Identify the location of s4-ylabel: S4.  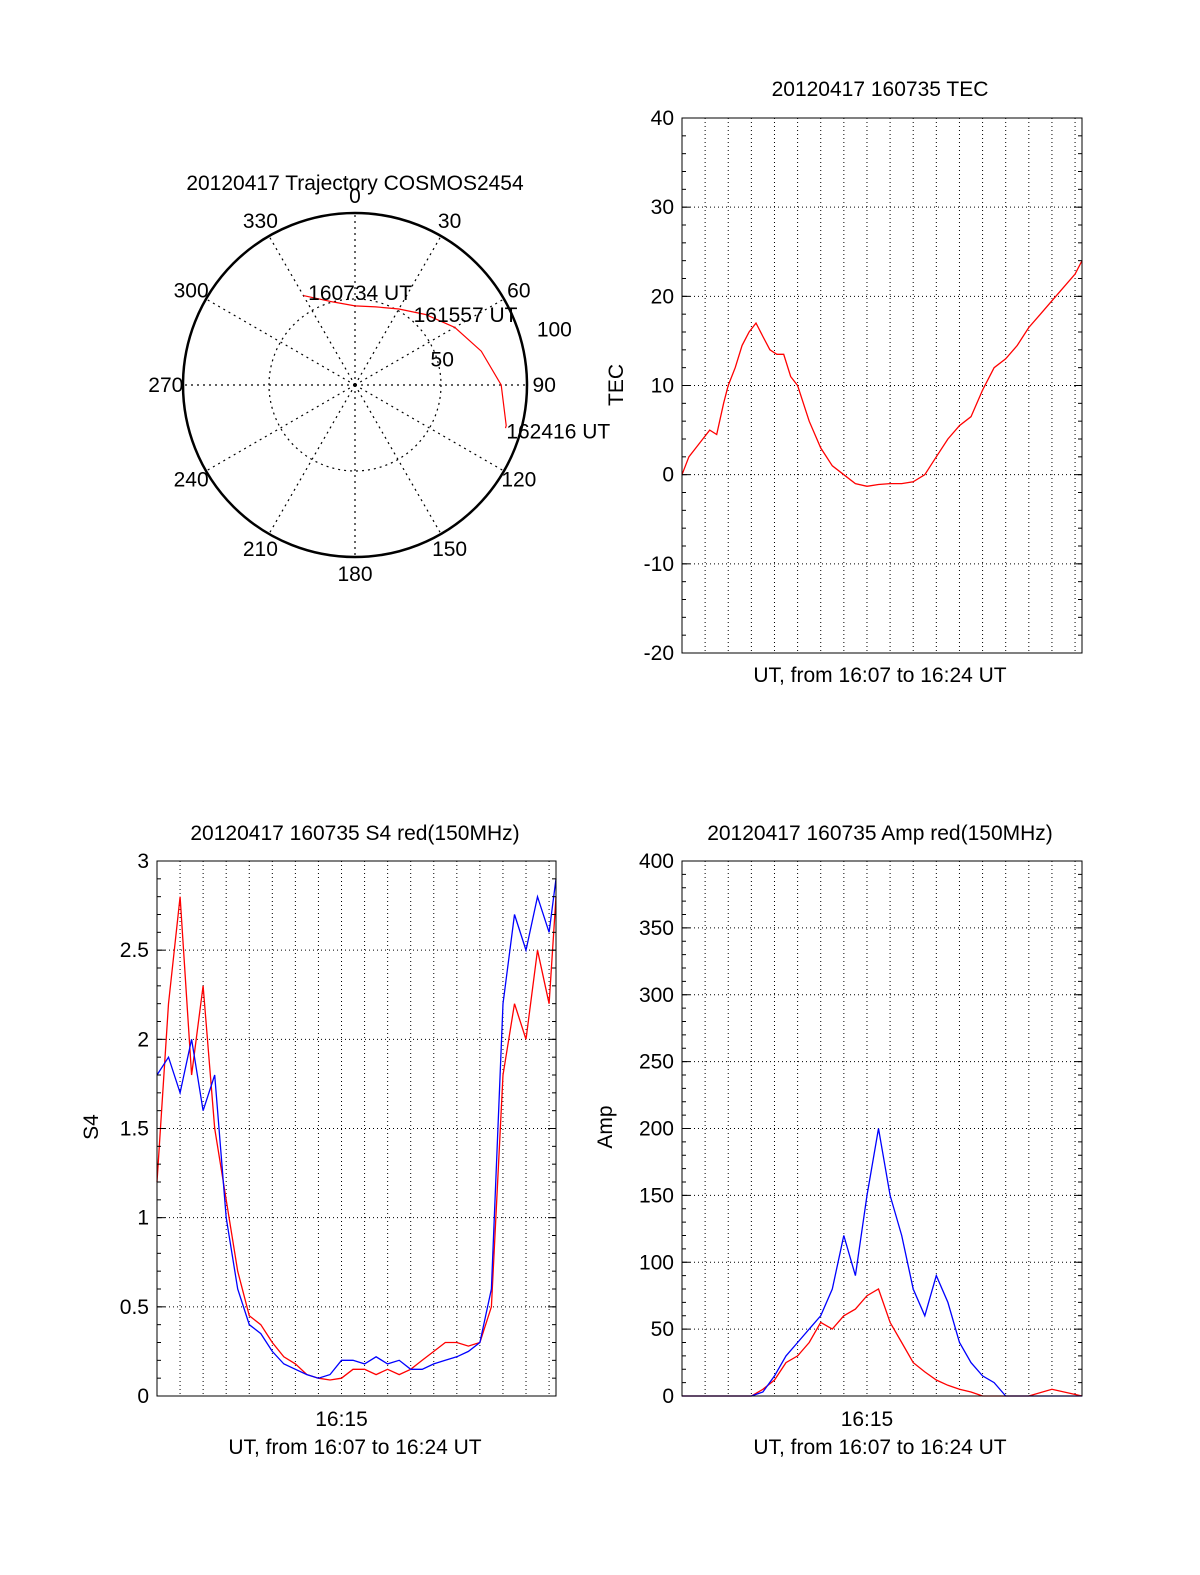
(91, 1127).